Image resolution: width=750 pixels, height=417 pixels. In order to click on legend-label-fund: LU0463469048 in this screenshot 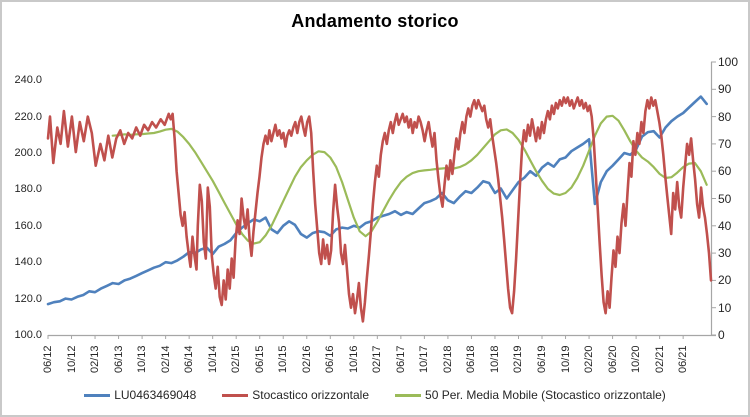, I will do `click(155, 395)`.